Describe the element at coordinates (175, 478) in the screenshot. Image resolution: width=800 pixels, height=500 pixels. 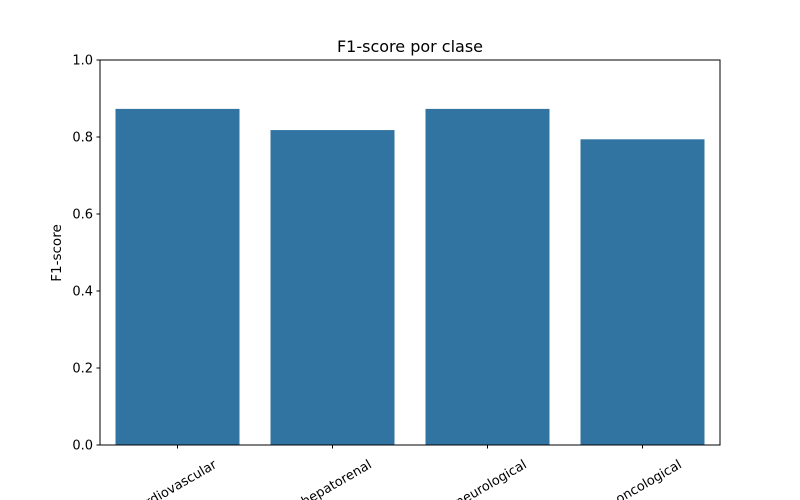
I see `x-tick-label-cardiovascular: cardiovascular` at that location.